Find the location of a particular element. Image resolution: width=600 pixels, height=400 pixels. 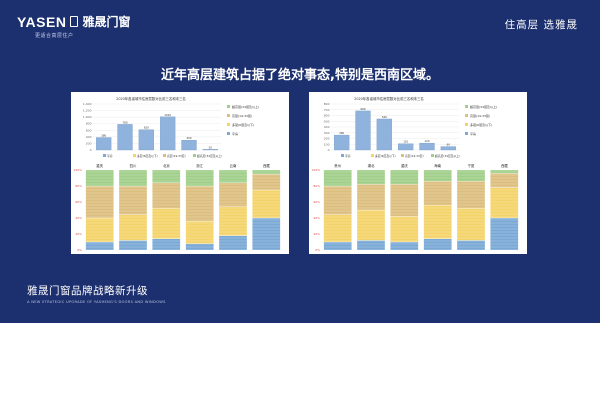

slide-headline: 近年高层建筑占据了绝对事态,特别是西南区域。 is located at coordinates (300, 75).